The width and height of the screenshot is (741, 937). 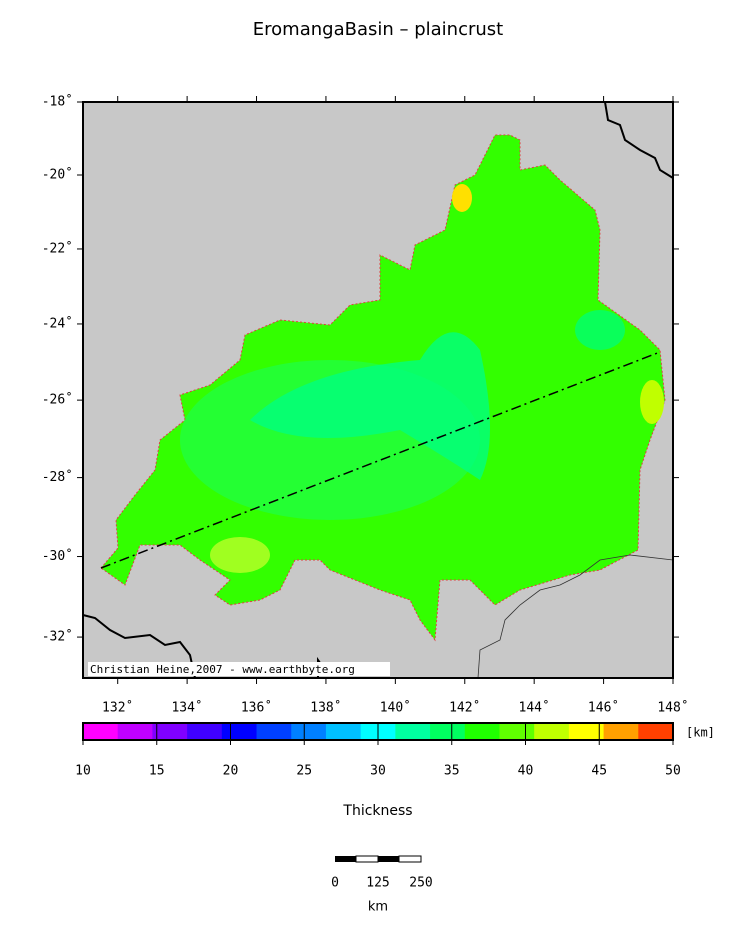 What do you see at coordinates (464, 708) in the screenshot?
I see `lon-label: 142˚` at bounding box center [464, 708].